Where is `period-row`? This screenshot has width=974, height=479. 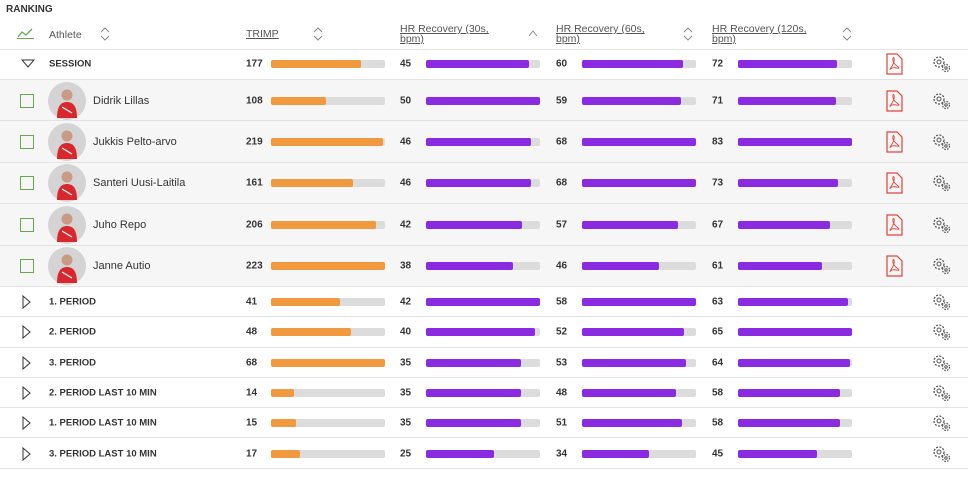
period-row is located at coordinates (484, 393).